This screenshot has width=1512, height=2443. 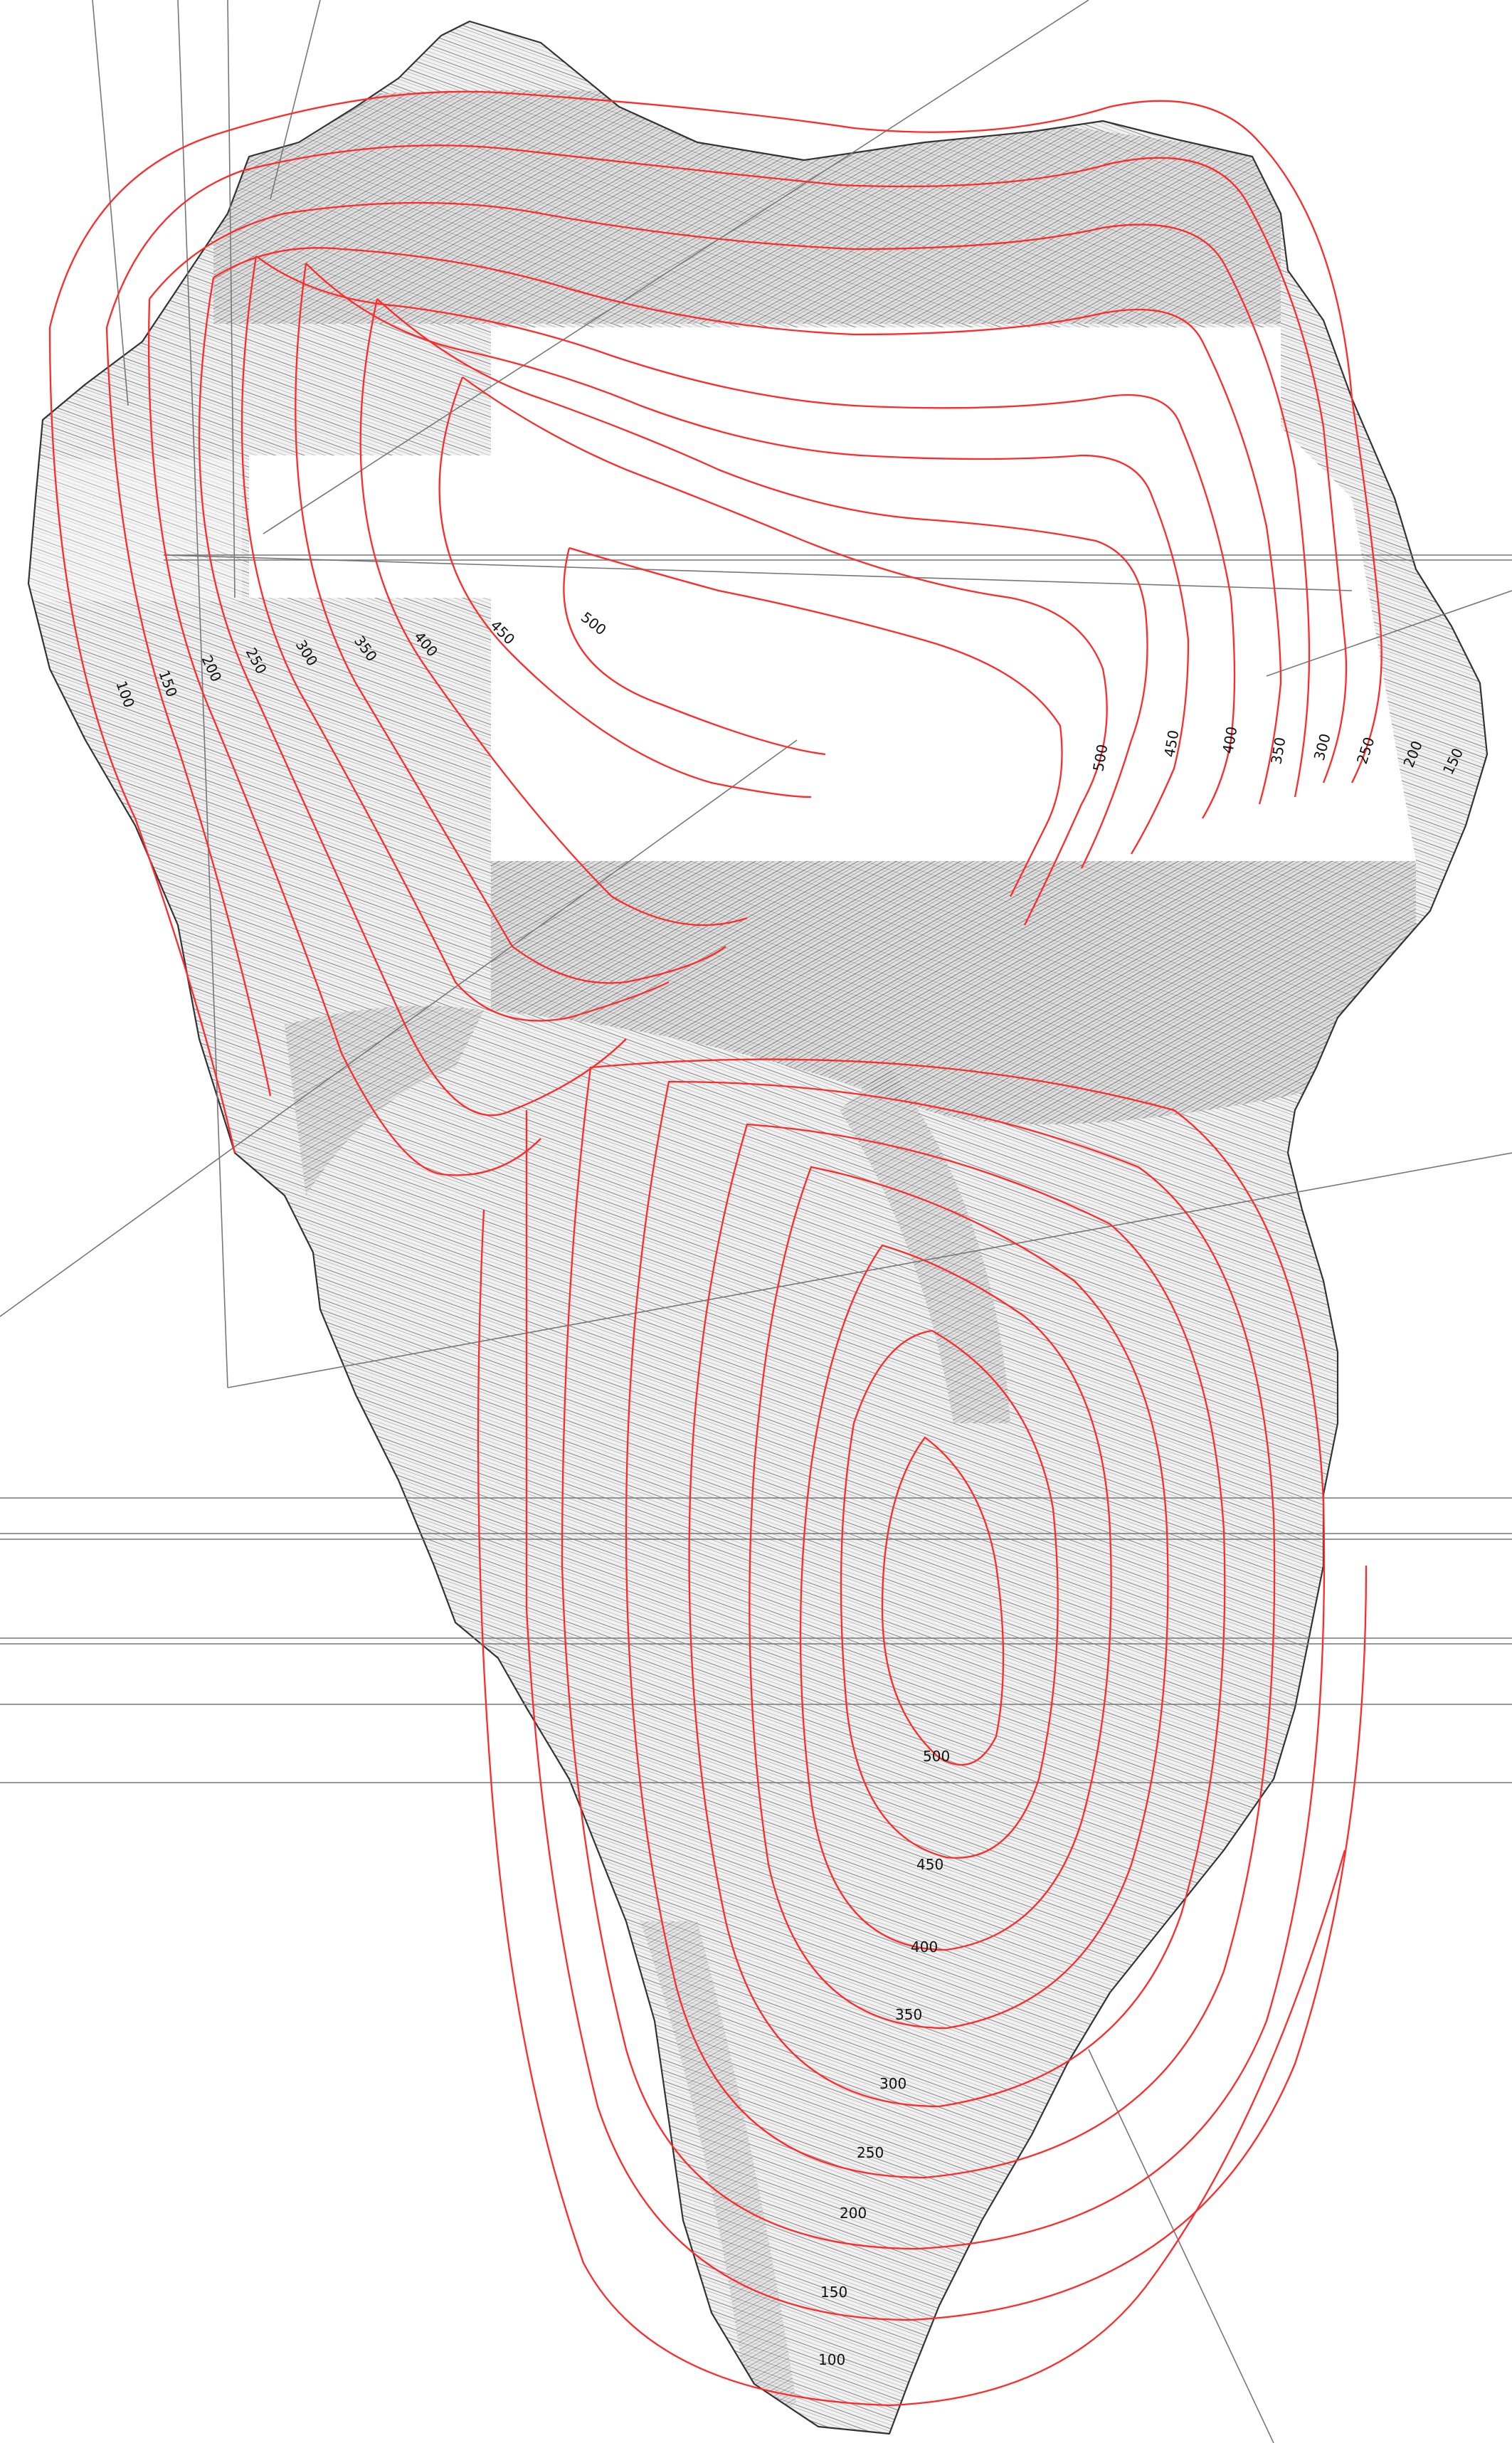 What do you see at coordinates (908, 2015) in the screenshot?
I see `isoline-label: 350` at bounding box center [908, 2015].